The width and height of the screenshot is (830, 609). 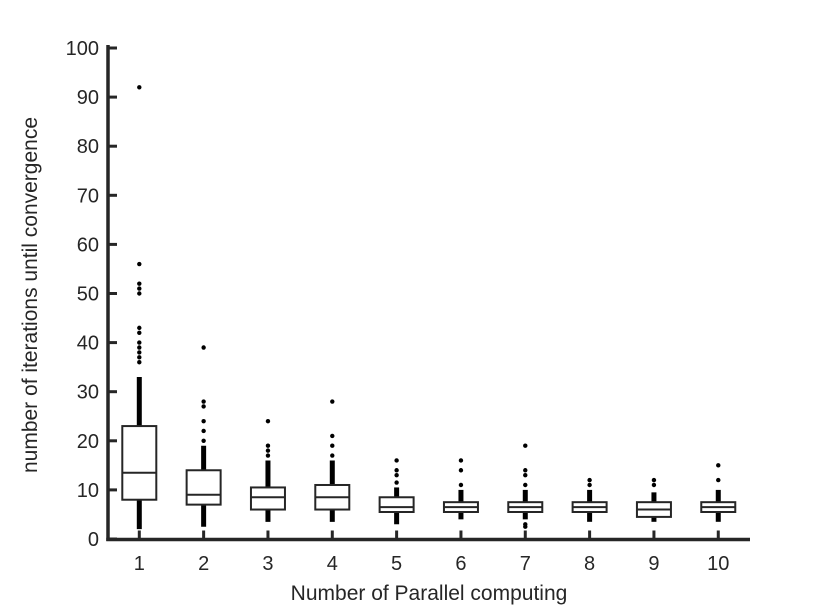 What do you see at coordinates (88, 245) in the screenshot?
I see `y-tick-label: 60` at bounding box center [88, 245].